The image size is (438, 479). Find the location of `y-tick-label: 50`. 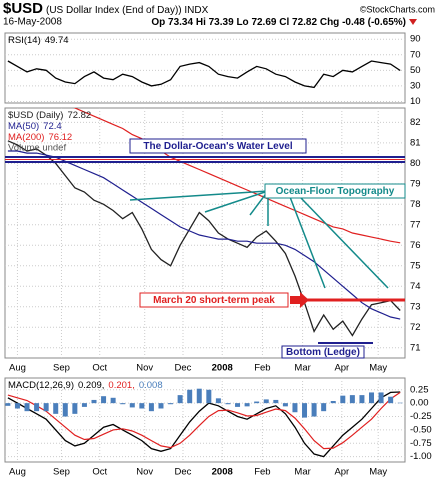

y-tick-label: 50 is located at coordinates (415, 70).